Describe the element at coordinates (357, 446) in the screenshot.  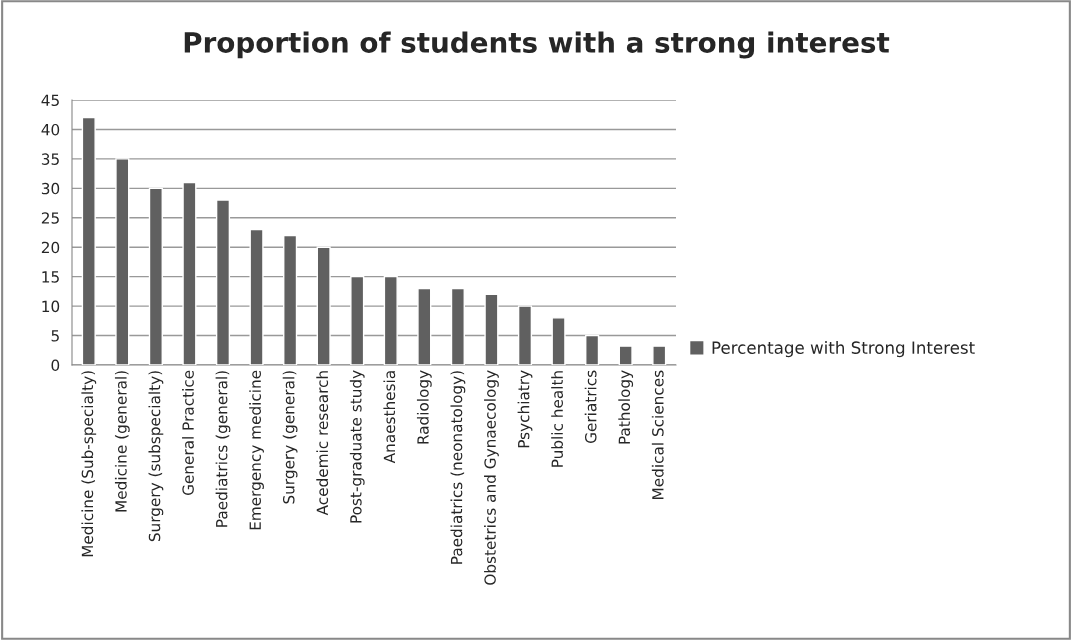
I see `x-tick-label: Post-graduate study` at that location.